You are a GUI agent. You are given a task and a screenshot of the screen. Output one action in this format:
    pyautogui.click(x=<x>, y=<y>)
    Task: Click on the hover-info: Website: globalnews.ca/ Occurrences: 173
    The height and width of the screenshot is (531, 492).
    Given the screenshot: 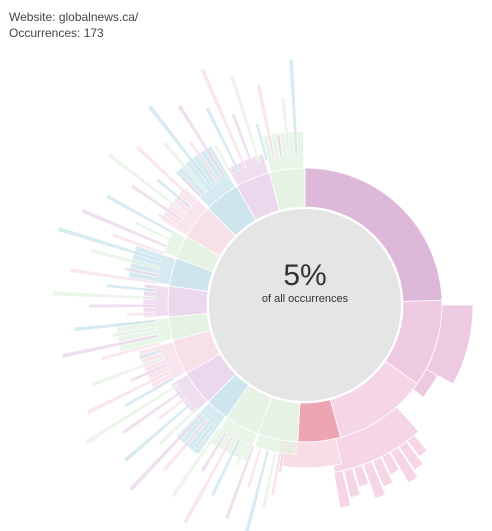 What is the action you would take?
    pyautogui.click(x=73, y=25)
    